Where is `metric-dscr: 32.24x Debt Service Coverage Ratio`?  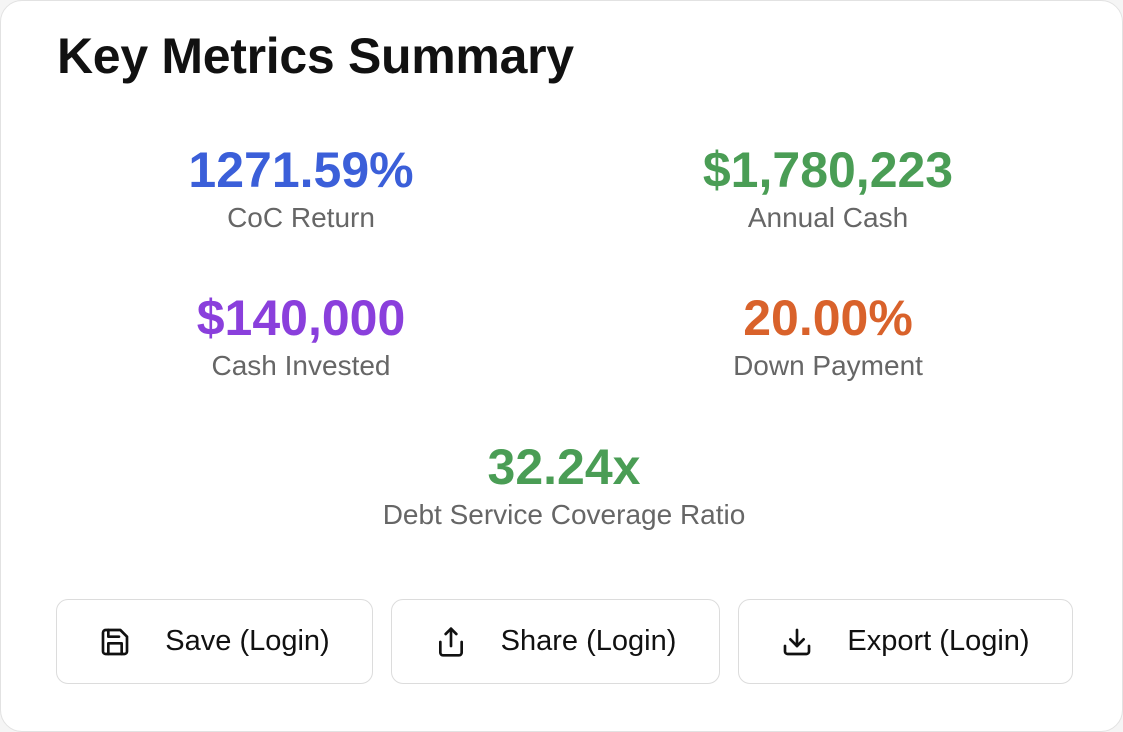
metric-dscr: 32.24x Debt Service Coverage Ratio is located at coordinates (564, 486).